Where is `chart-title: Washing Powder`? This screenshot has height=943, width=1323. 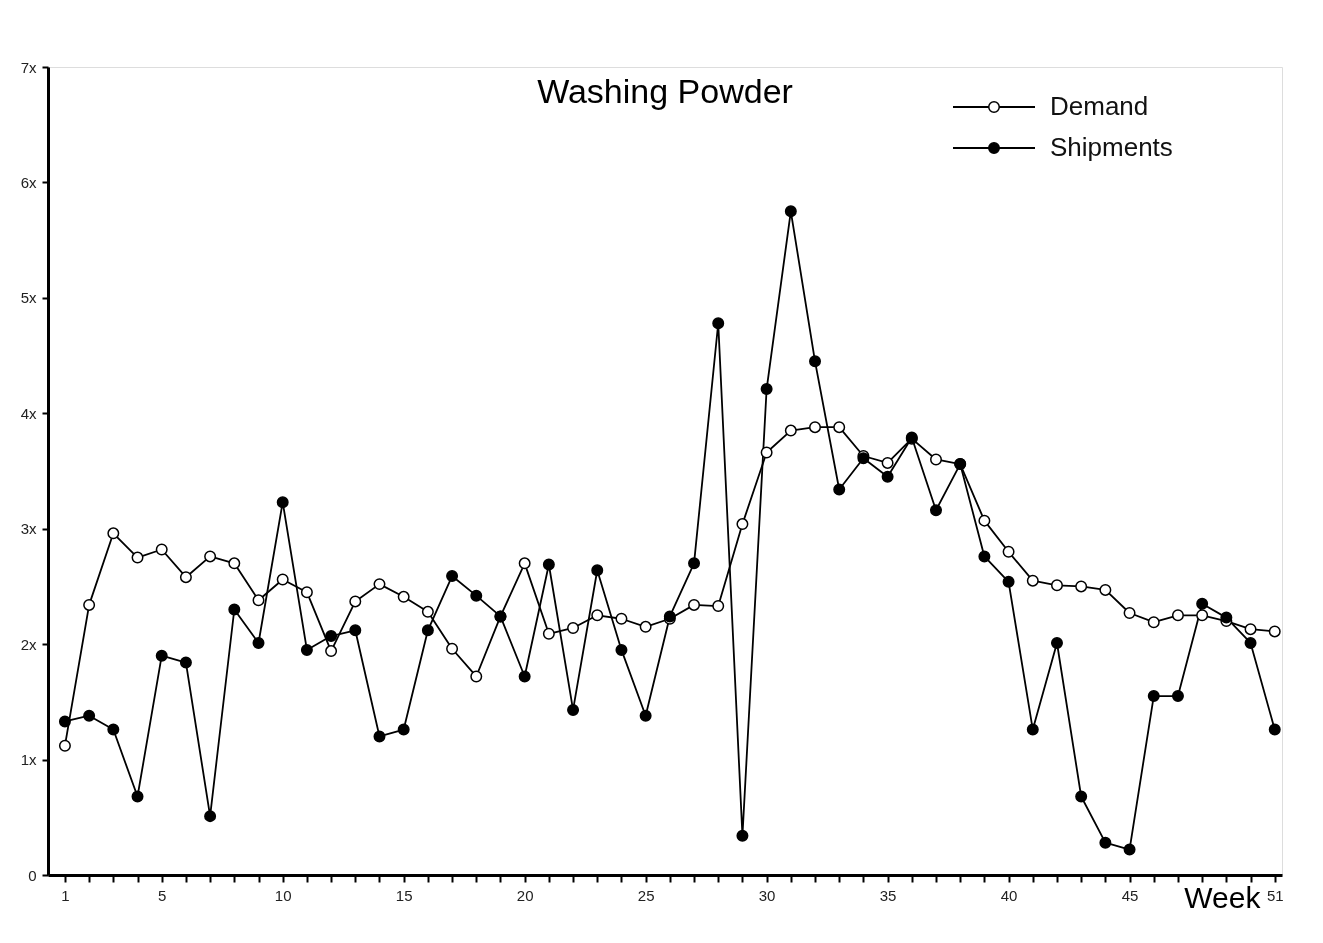 chart-title: Washing Powder is located at coordinates (665, 91).